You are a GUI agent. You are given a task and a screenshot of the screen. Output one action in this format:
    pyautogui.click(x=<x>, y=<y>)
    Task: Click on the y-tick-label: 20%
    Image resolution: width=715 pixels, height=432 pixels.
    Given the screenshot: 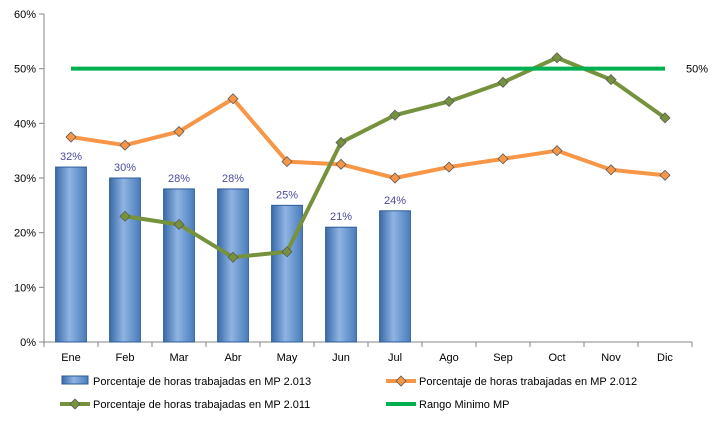 What is the action you would take?
    pyautogui.click(x=25, y=234)
    